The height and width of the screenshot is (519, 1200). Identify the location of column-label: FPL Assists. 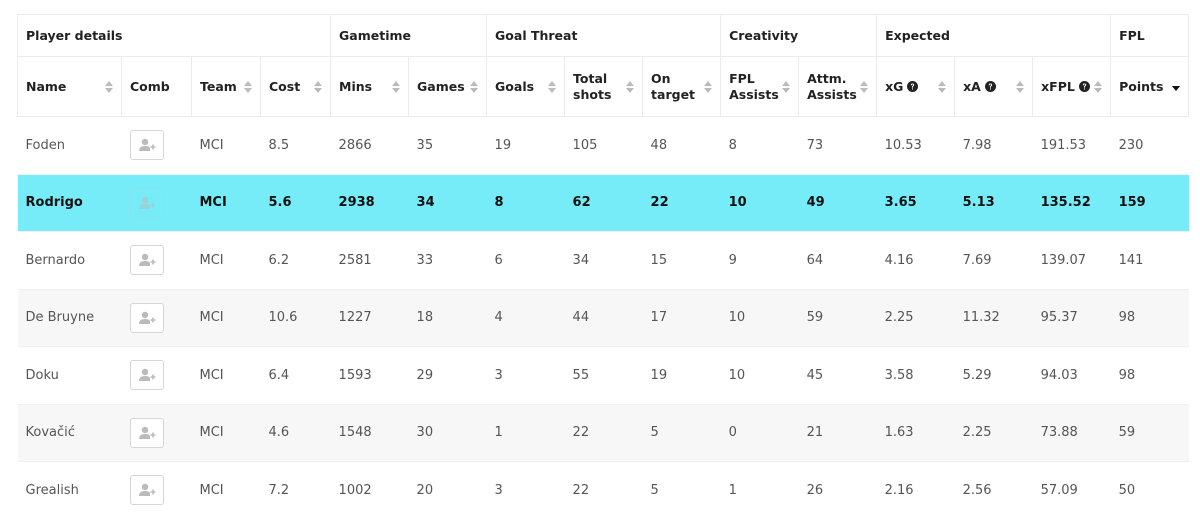
(754, 86).